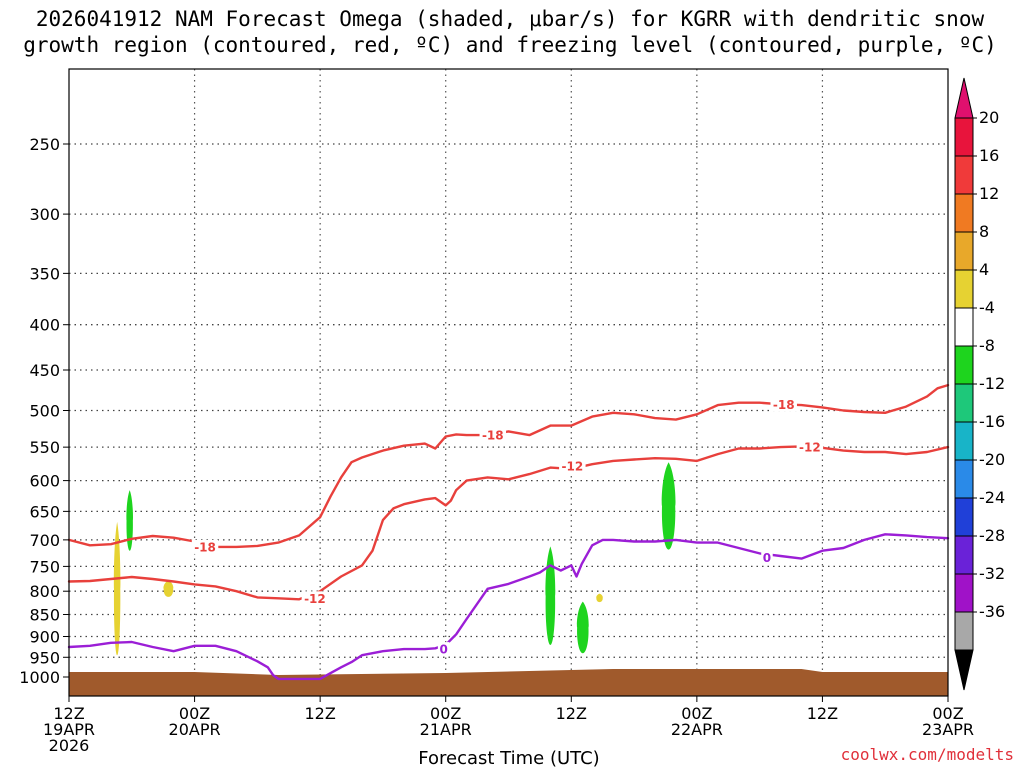 The height and width of the screenshot is (768, 1024). What do you see at coordinates (964, 670) in the screenshot?
I see `colorbar-bottom-cap` at bounding box center [964, 670].